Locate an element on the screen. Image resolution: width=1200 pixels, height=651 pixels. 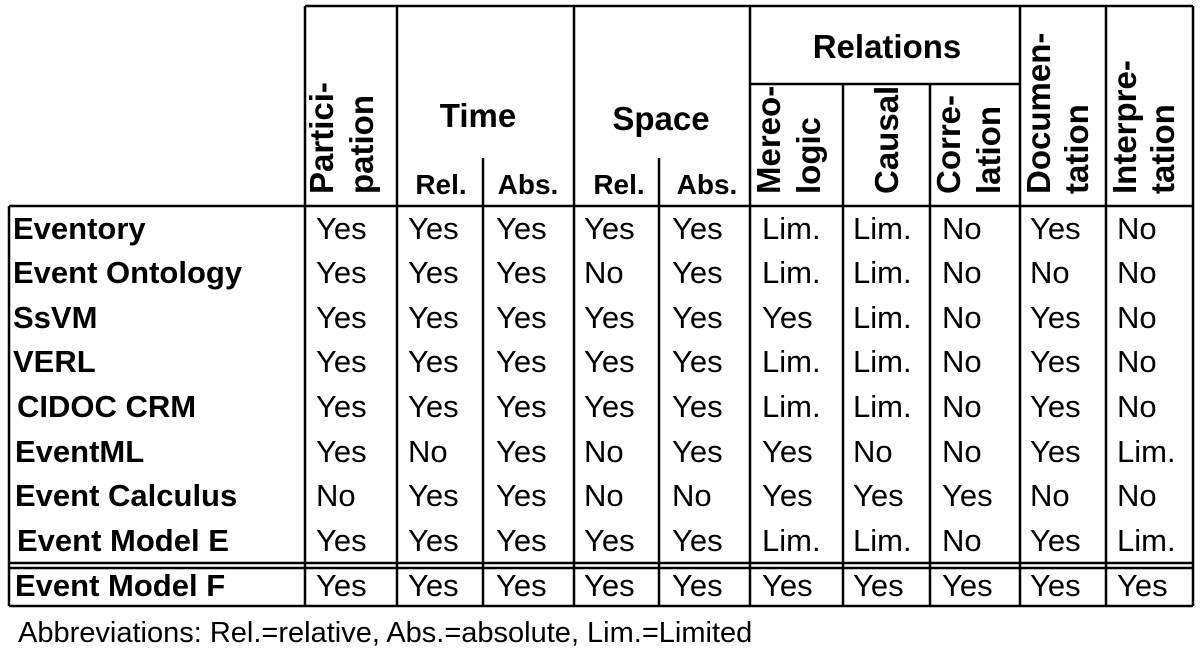
header-time-rel: Rel. is located at coordinates (440, 184).